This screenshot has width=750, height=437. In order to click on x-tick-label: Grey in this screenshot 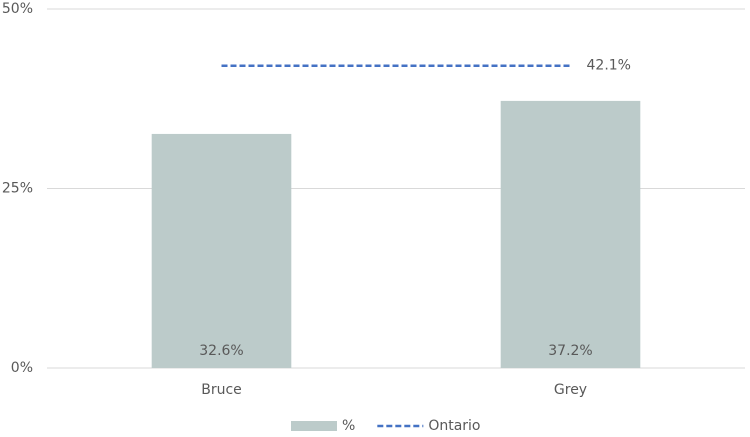, I will do `click(570, 390)`.